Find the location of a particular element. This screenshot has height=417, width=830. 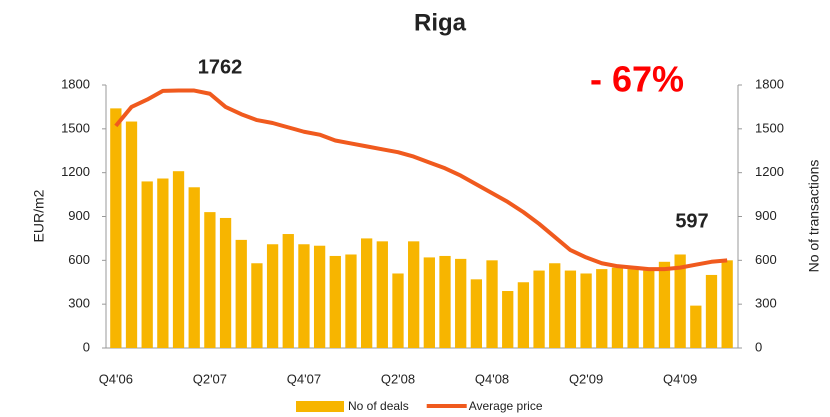

y-tick-label: 300 is located at coordinates (79, 303).